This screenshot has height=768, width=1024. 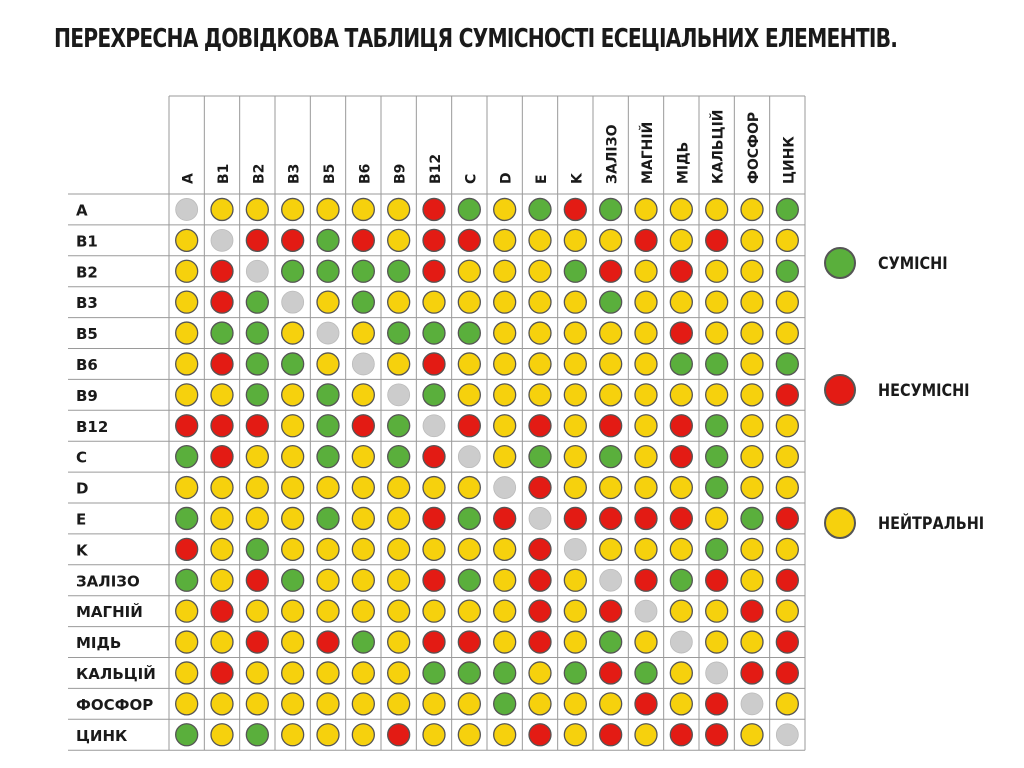 What do you see at coordinates (81, 458) in the screenshot?
I see `row-label: C` at bounding box center [81, 458].